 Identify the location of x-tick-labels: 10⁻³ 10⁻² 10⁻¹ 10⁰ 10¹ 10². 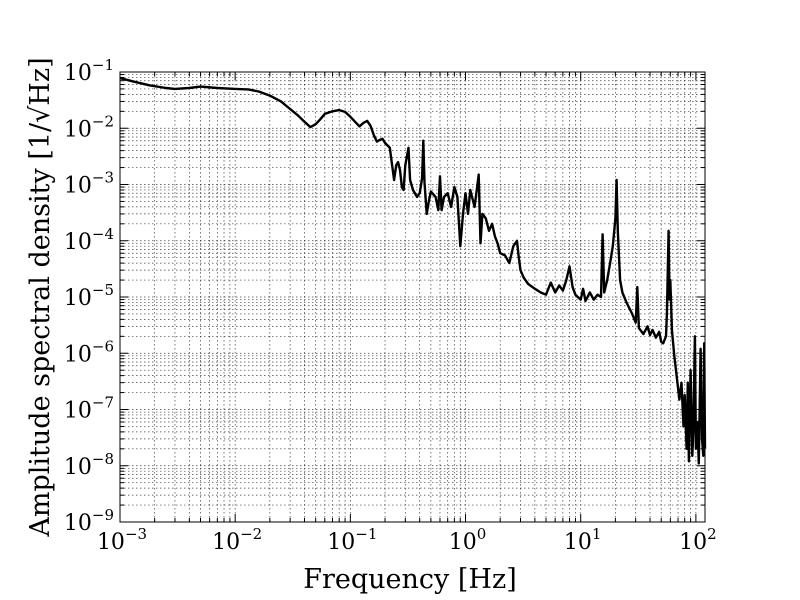
(407, 540).